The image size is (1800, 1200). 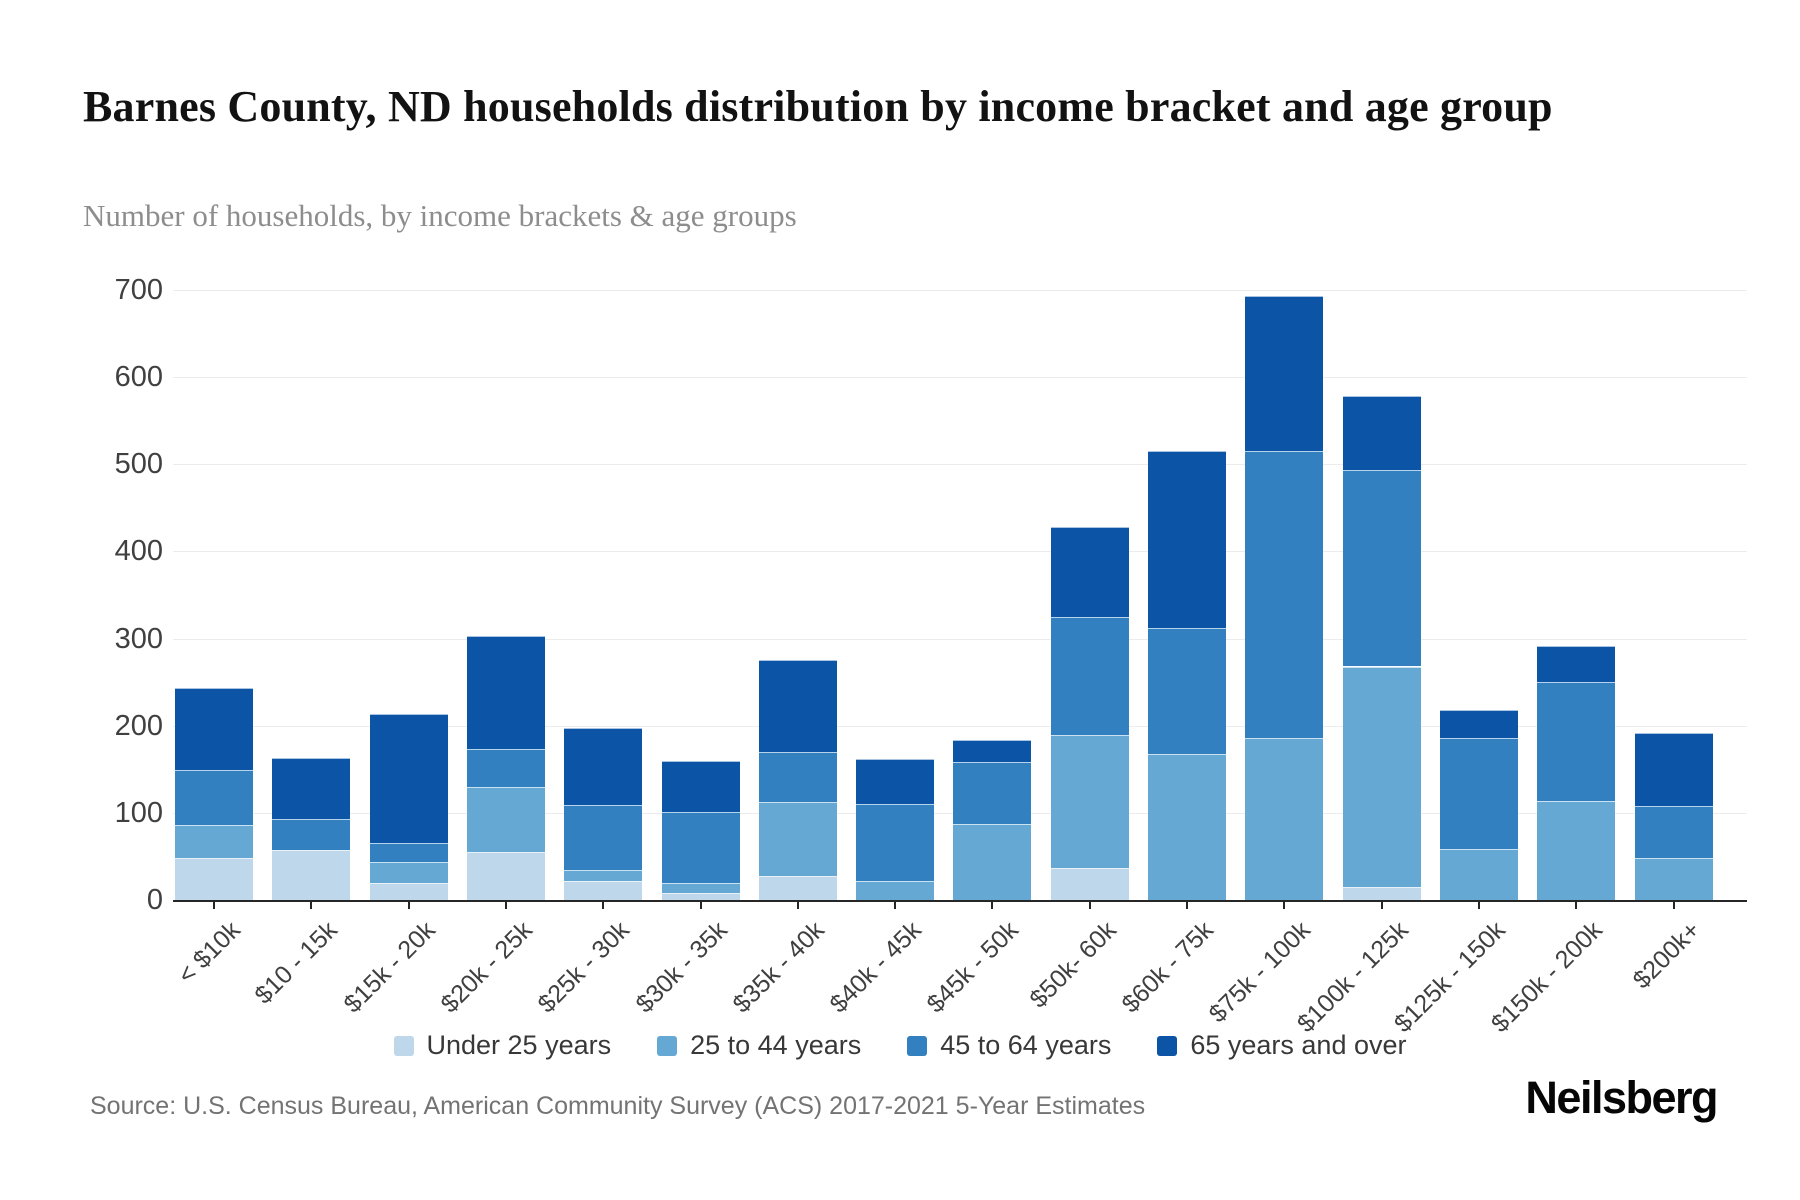 I want to click on legend-item: 65 years and over, so click(x=1282, y=1045).